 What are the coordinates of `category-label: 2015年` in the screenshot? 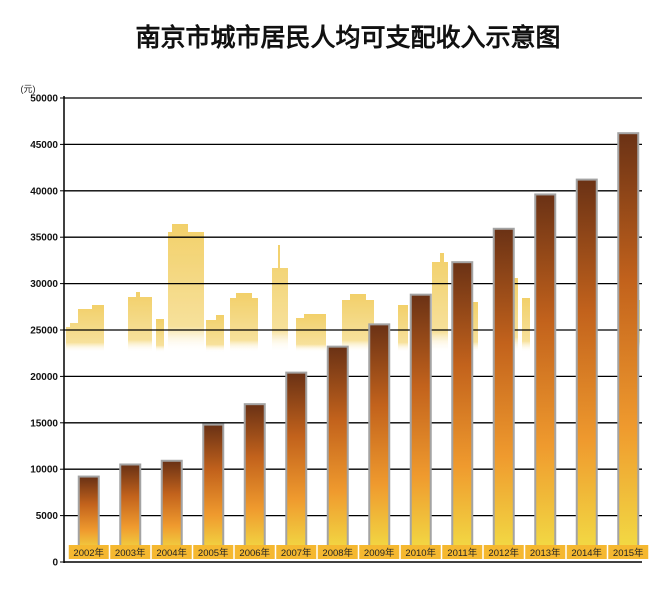 It's located at (628, 553).